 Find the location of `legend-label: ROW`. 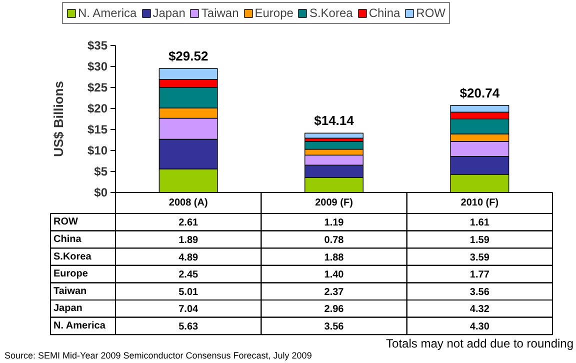

legend-label: ROW is located at coordinates (431, 13).